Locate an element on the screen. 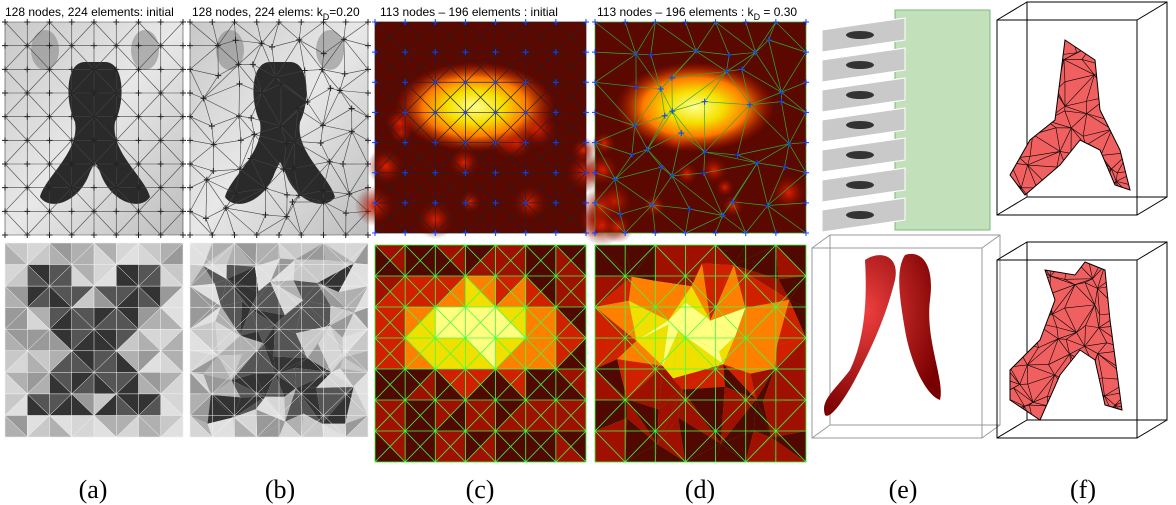  title-text: 128 nodes, 224 elements: initial is located at coordinates (89, 12).